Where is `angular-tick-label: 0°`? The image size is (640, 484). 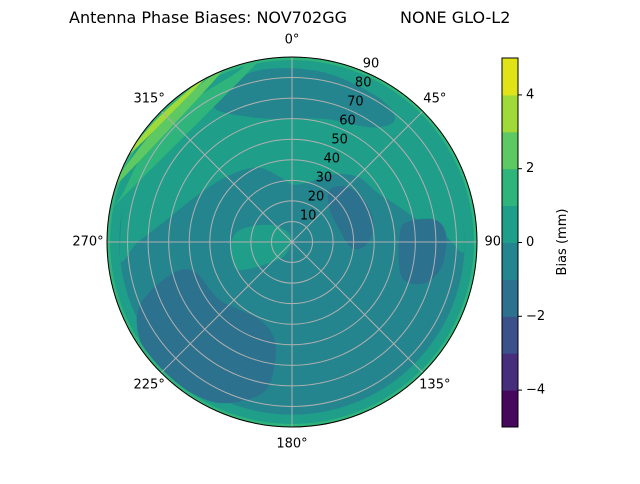
angular-tick-label: 0° is located at coordinates (292, 40).